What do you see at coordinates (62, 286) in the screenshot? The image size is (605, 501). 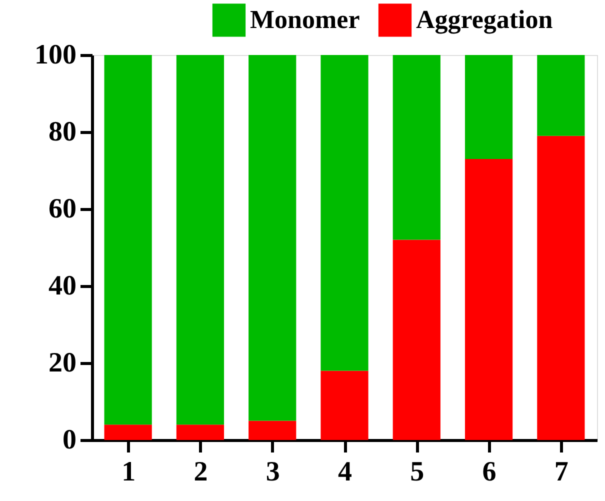 I see `y-tick-label: 40` at bounding box center [62, 286].